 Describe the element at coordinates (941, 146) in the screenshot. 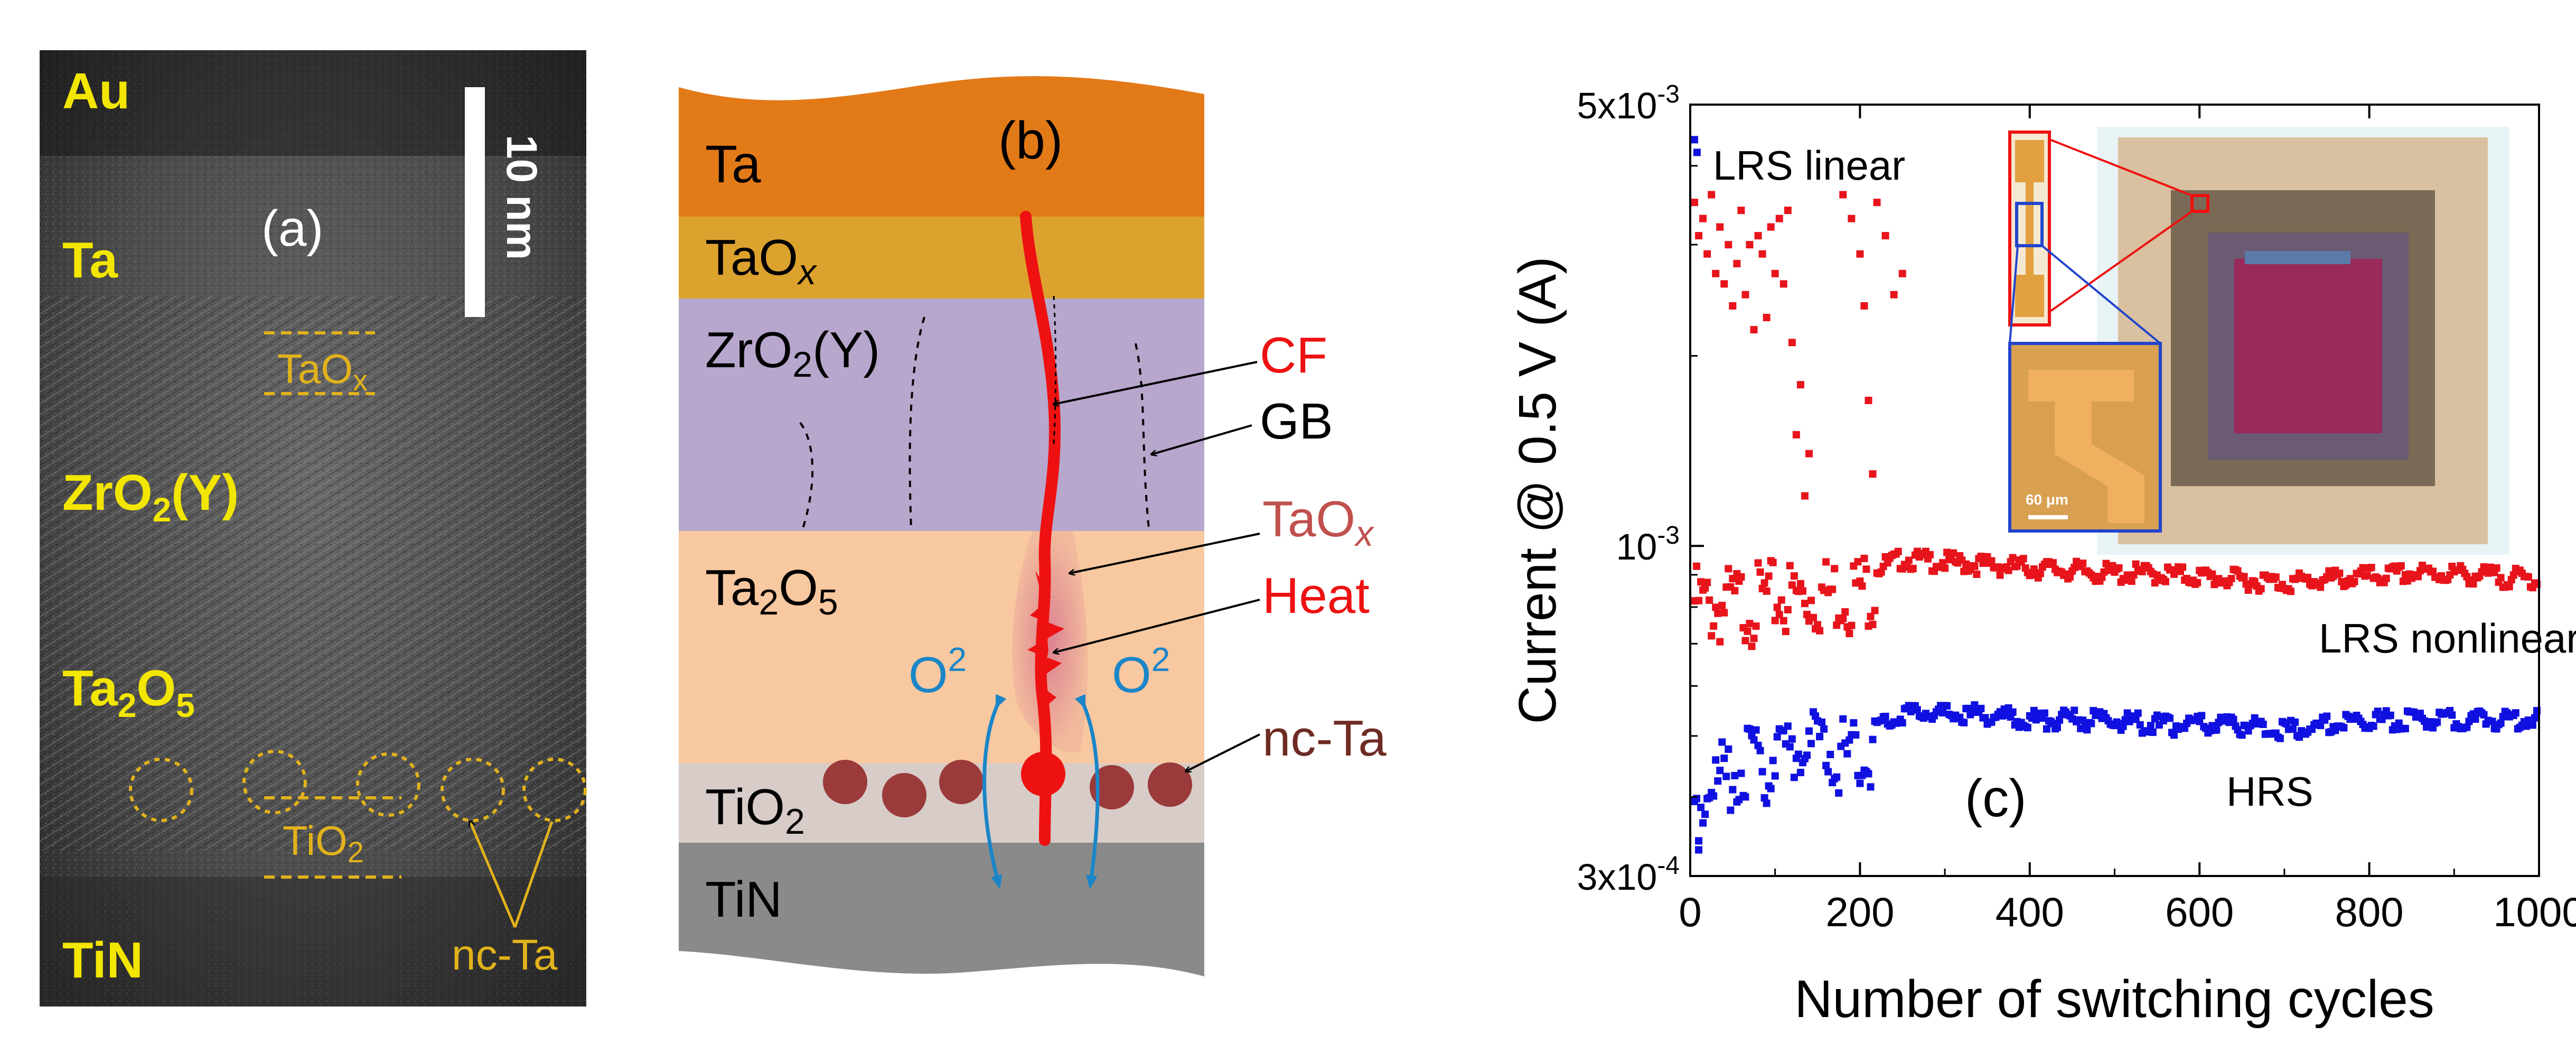

I see `layer-ta` at that location.